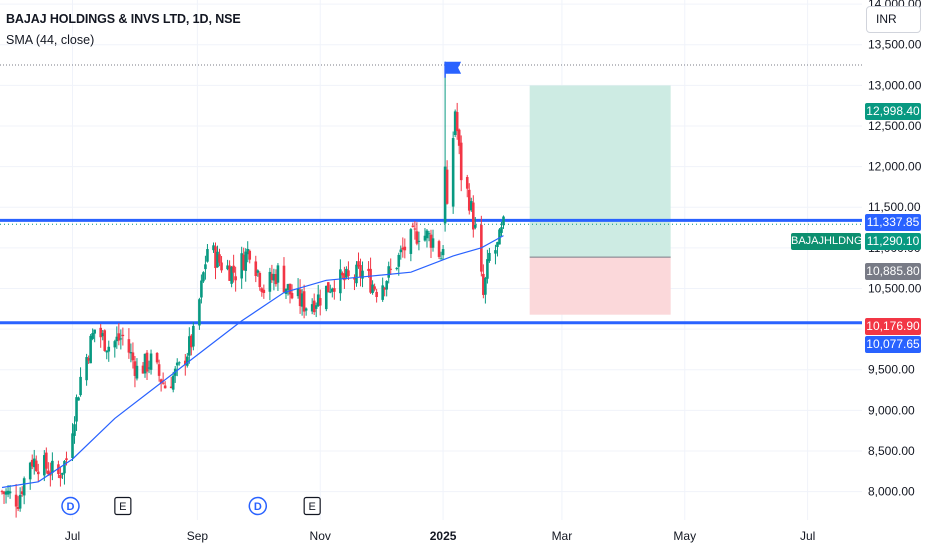  What do you see at coordinates (891, 451) in the screenshot?
I see `y-tick-label: 8,500.00` at bounding box center [891, 451].